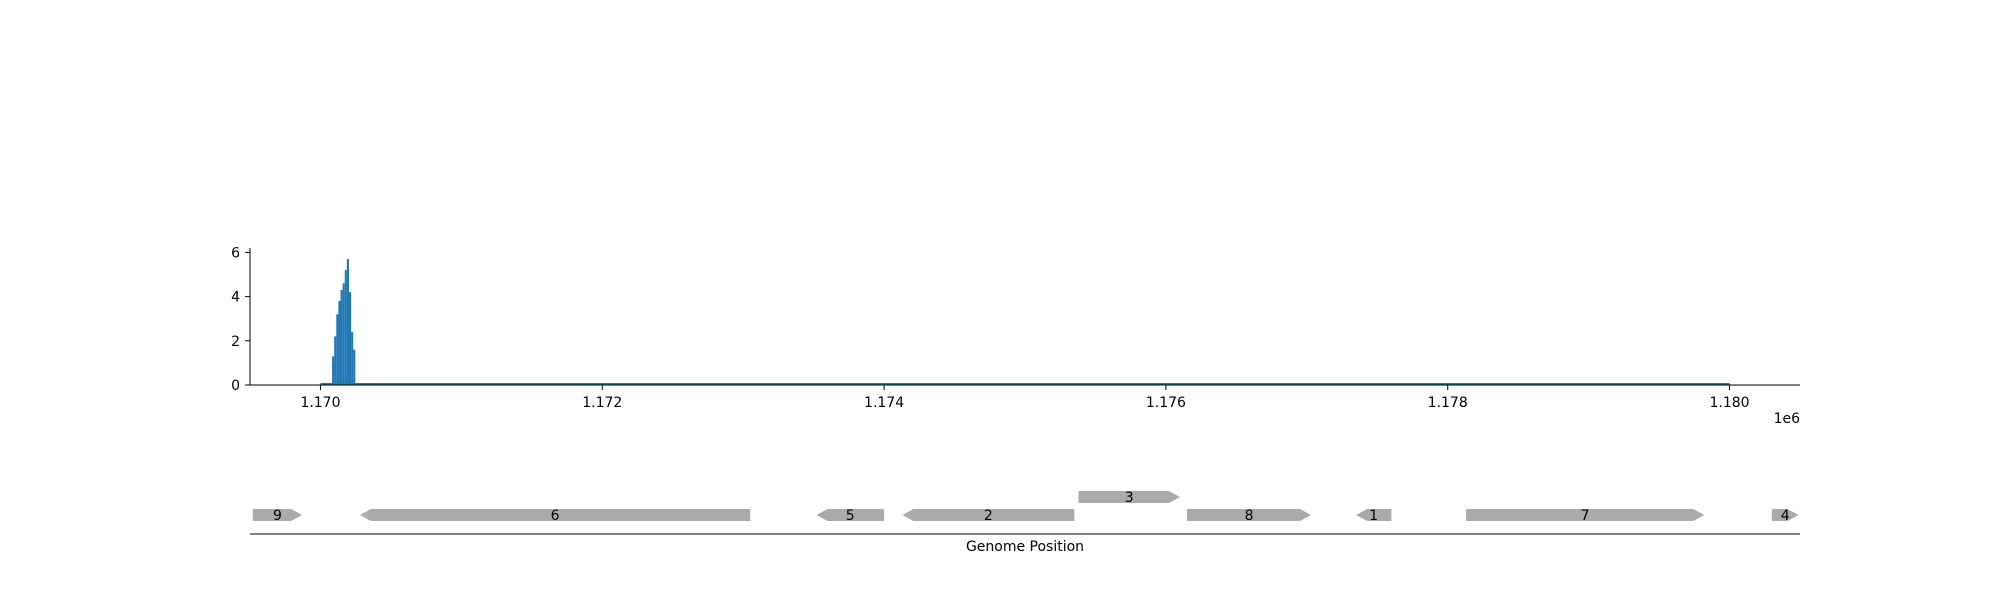 The height and width of the screenshot is (600, 2000). Describe the element at coordinates (1025, 507) in the screenshot. I see `genes: 9 6 5 2 3 8 1 7 4` at that location.